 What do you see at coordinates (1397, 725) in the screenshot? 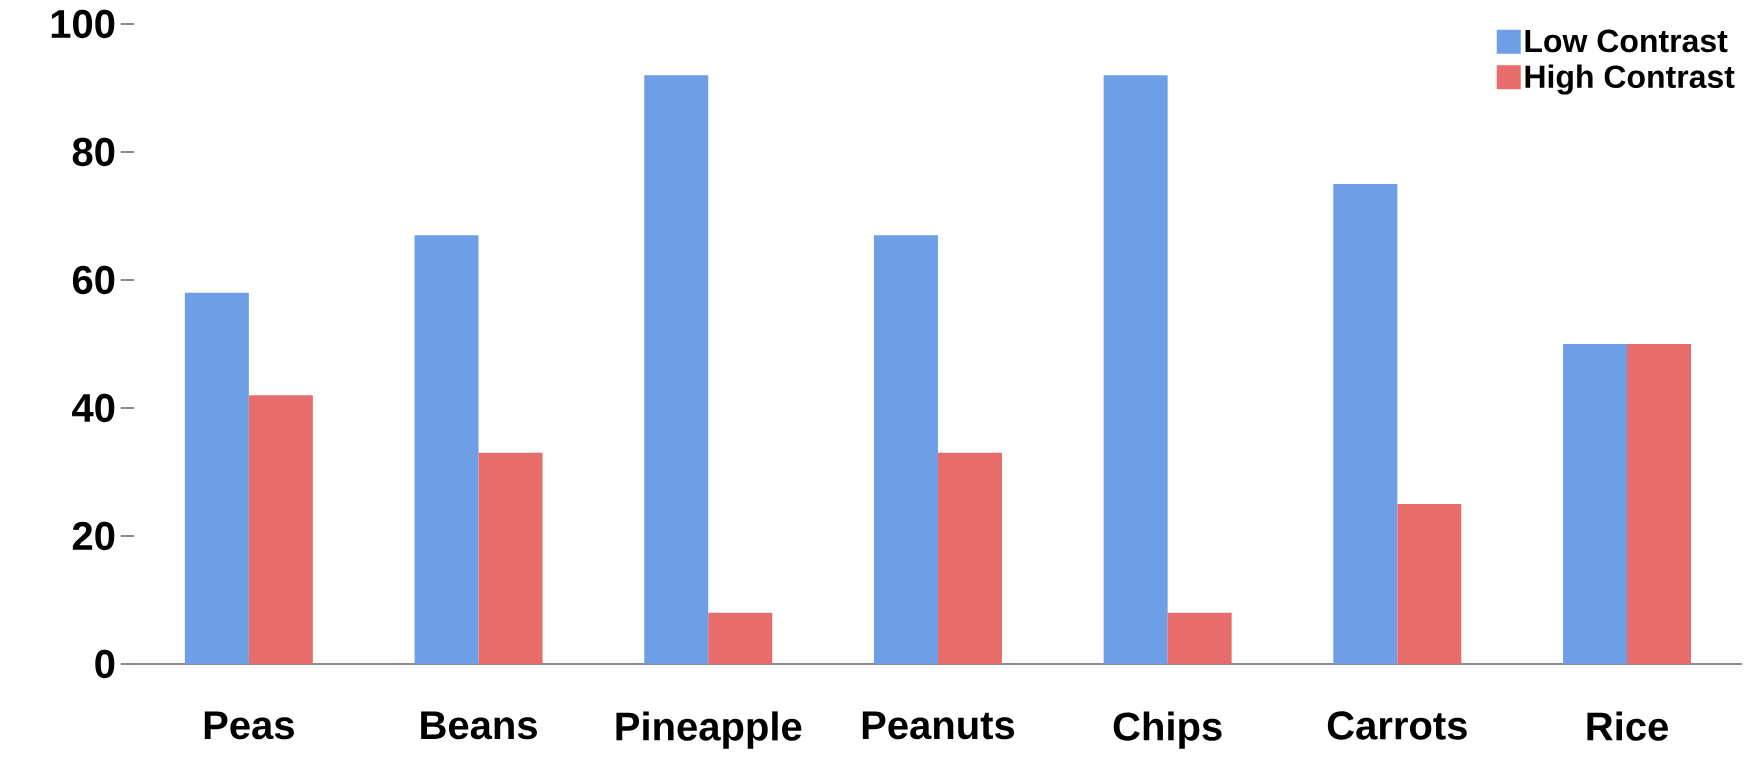
I see `x-tick-label: Carrots` at bounding box center [1397, 725].